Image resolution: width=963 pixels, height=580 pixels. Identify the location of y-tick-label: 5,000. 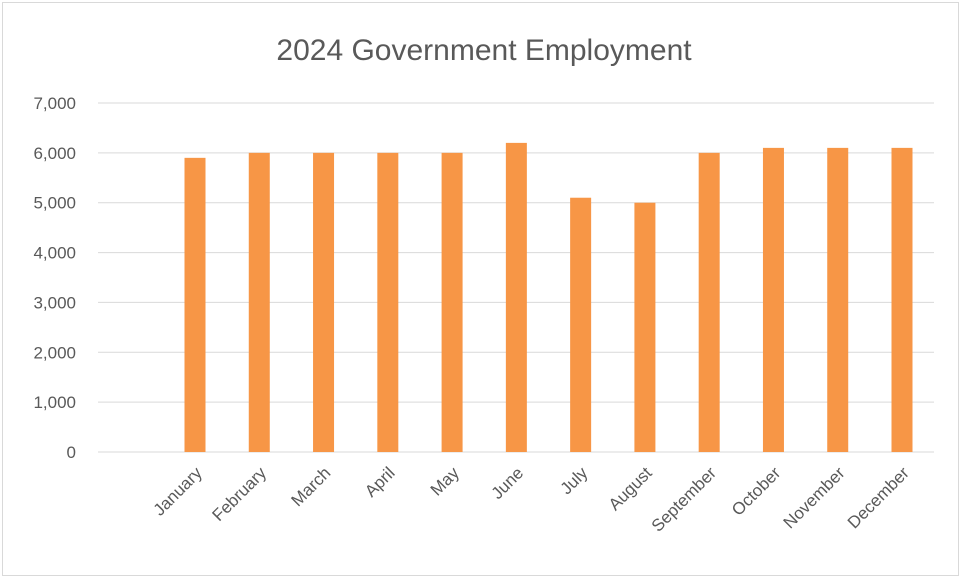
(54, 203).